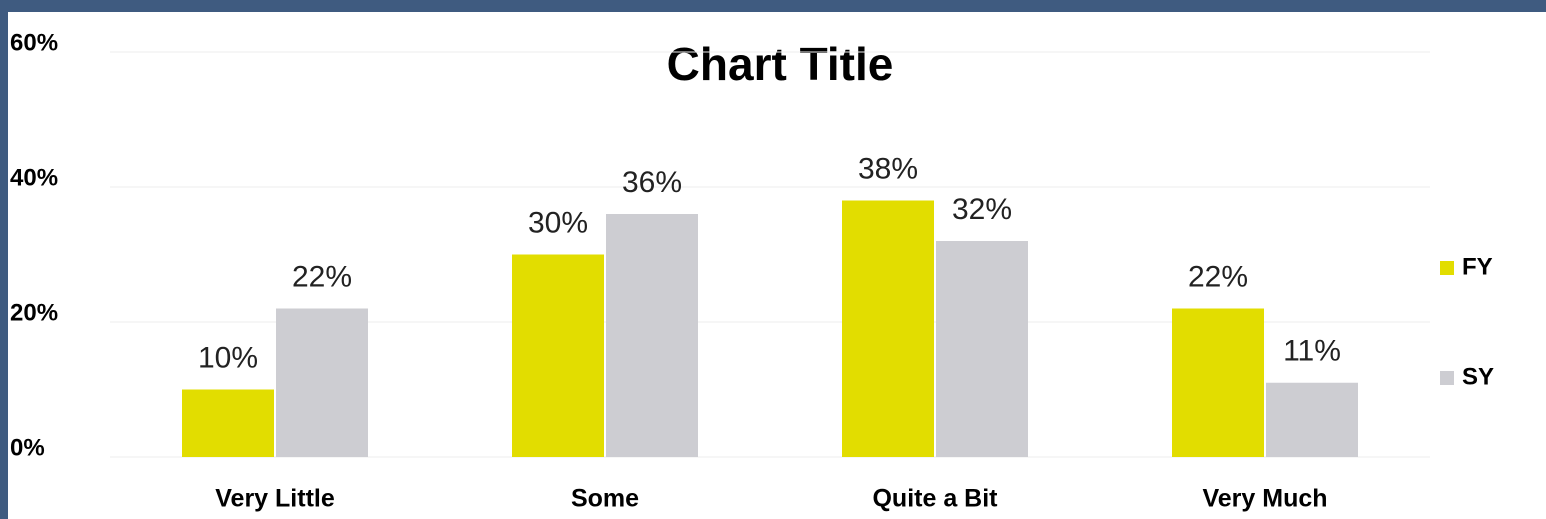 The image size is (1546, 519). What do you see at coordinates (228, 357) in the screenshot?
I see `data-label: 10%` at bounding box center [228, 357].